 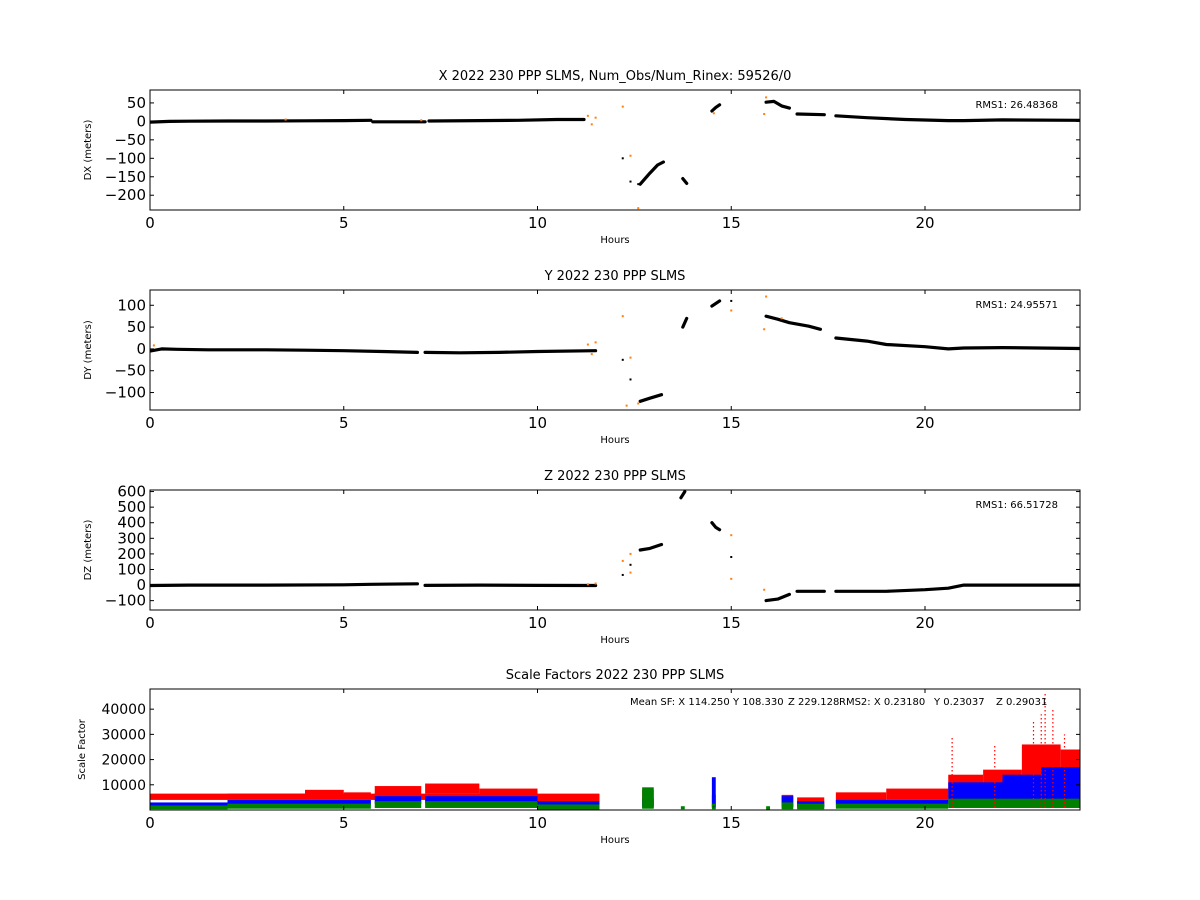 I want to click on sf-annotation: Y 108.330, so click(x=758, y=702).